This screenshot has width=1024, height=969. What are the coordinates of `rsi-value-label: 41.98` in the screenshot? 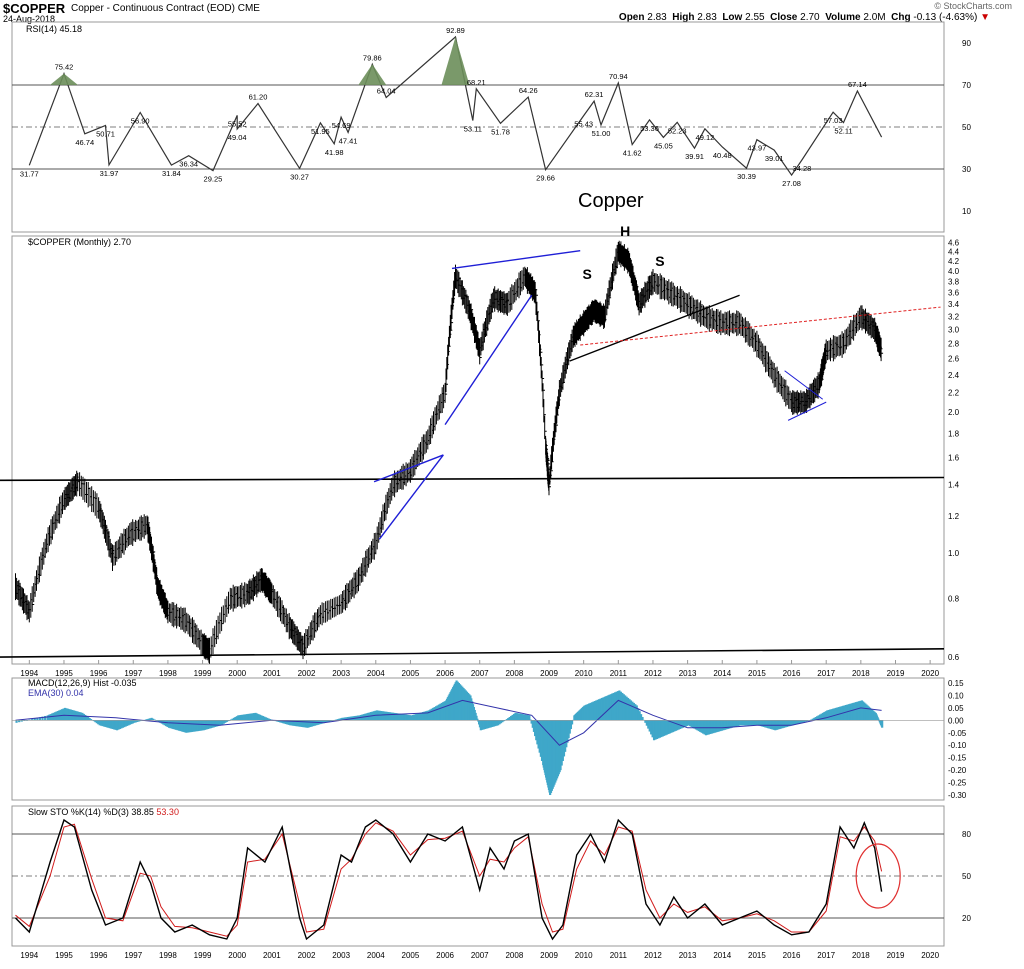 It's located at (334, 152).